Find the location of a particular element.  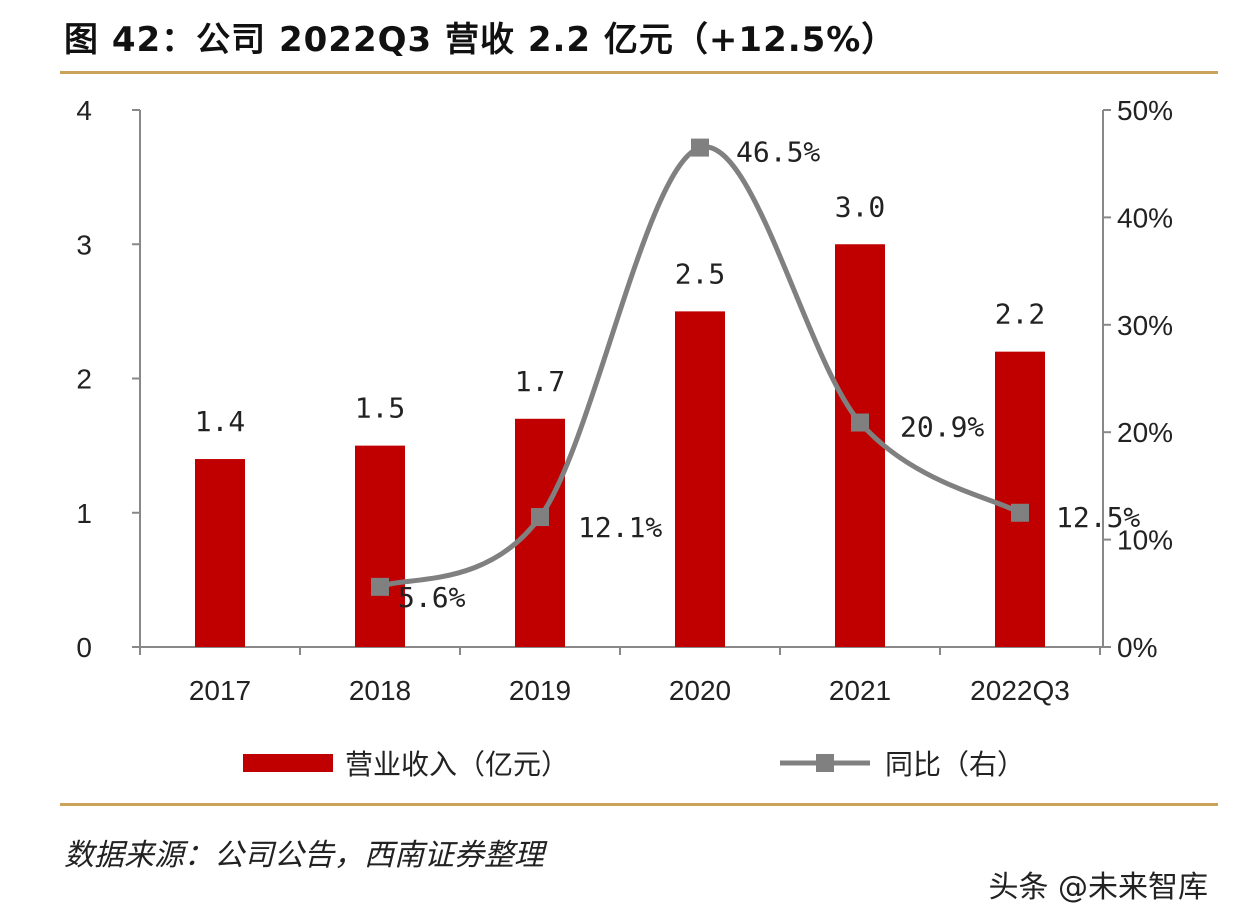

right-tick-label: 10% is located at coordinates (1145, 540).